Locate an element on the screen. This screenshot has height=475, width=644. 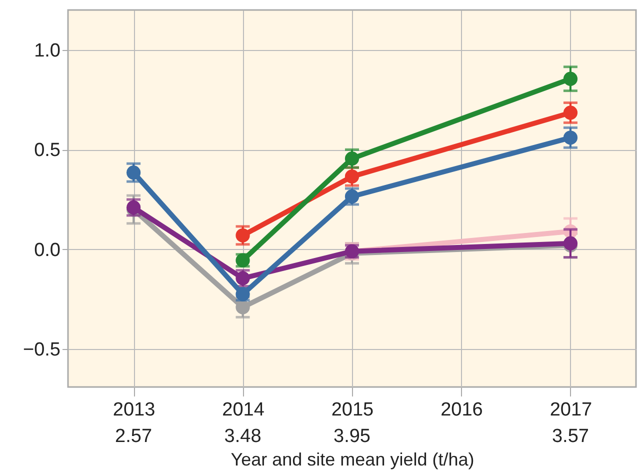
y-tick-label: −0.5 is located at coordinates (41, 350).